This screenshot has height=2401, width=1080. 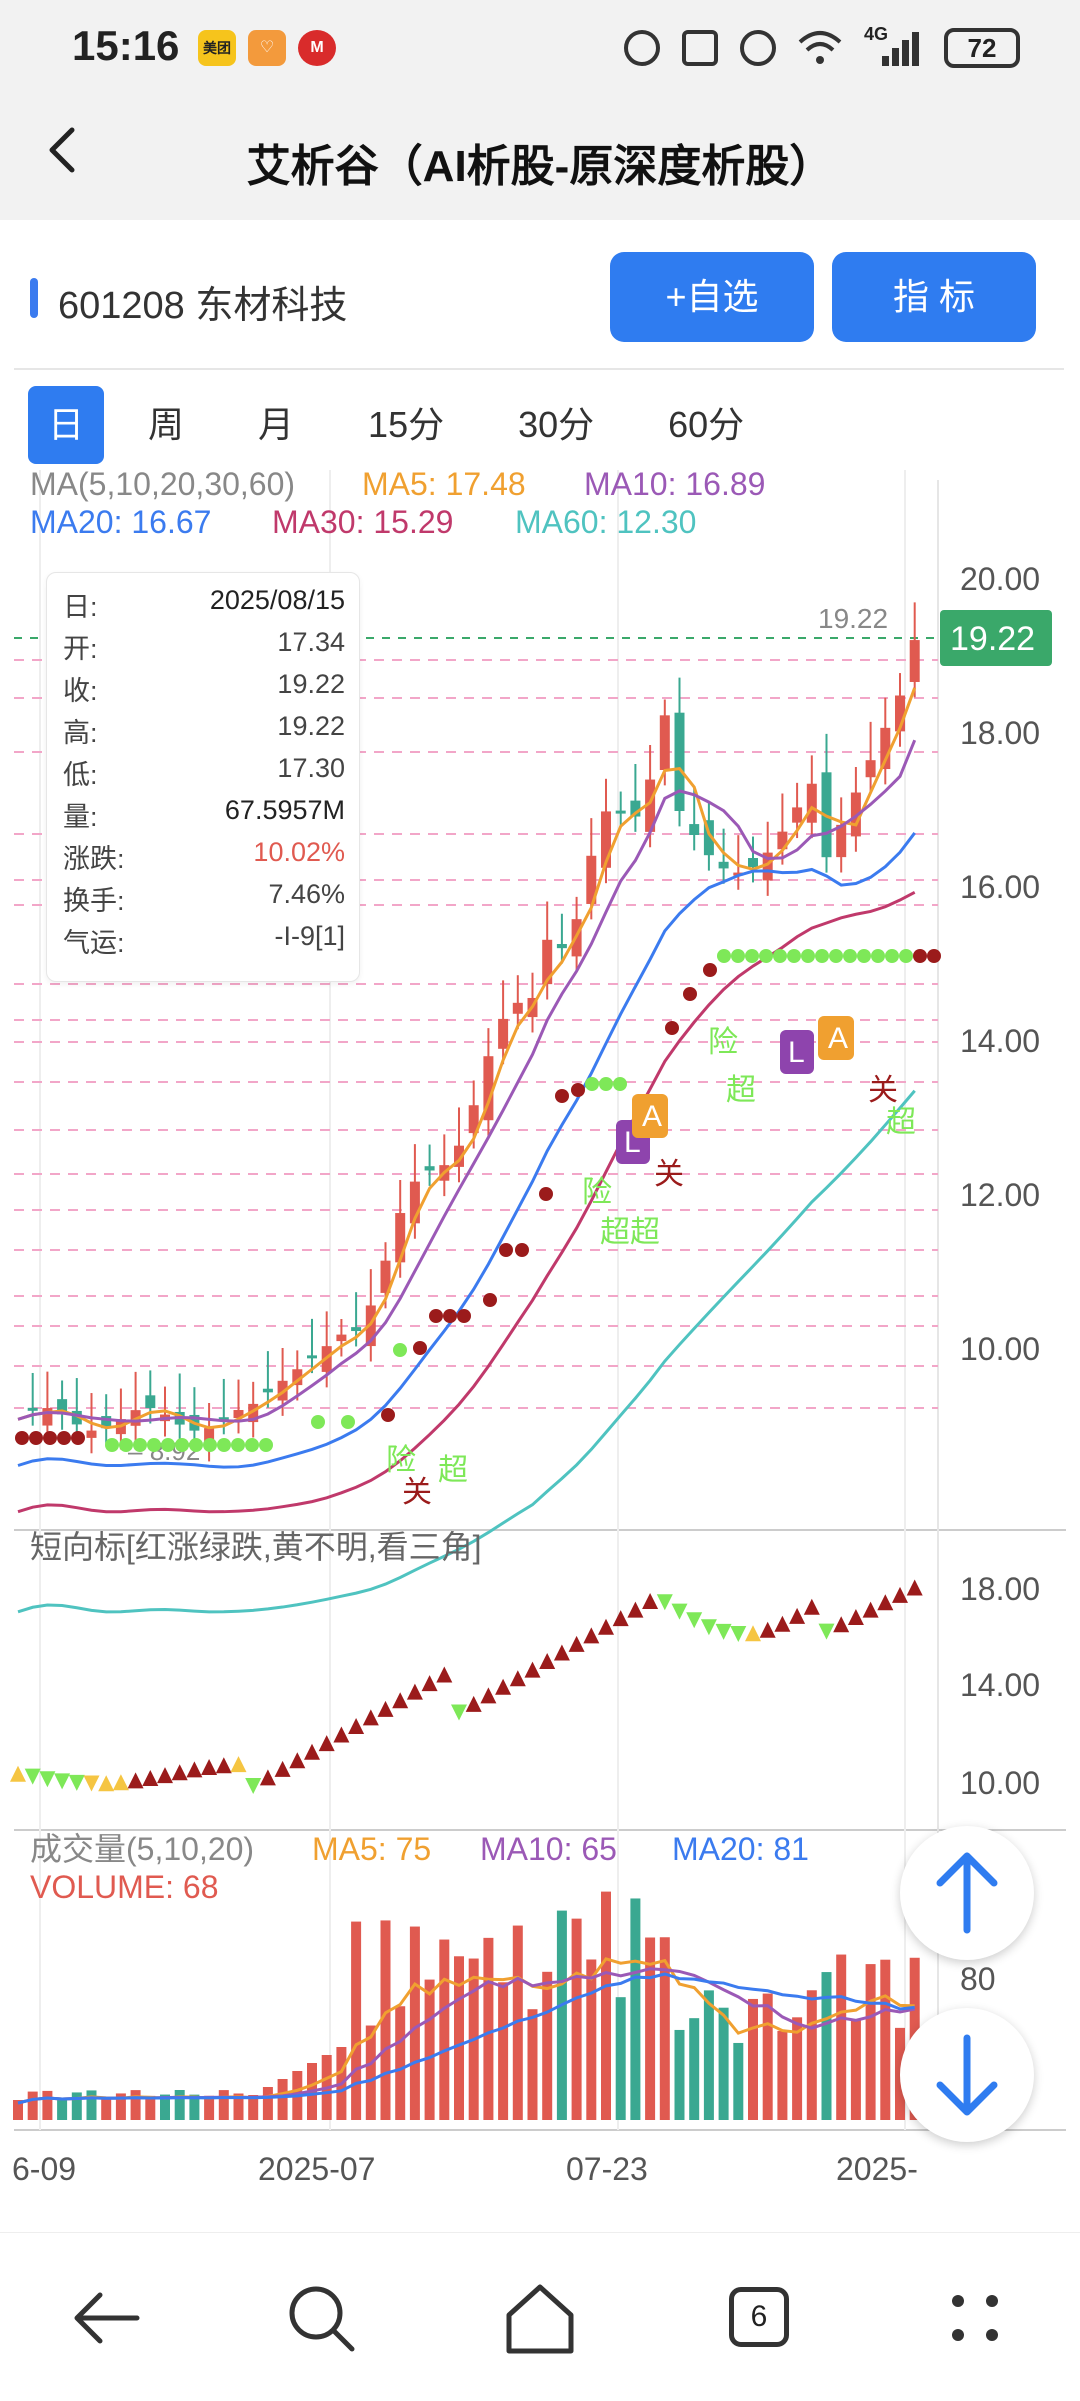 What do you see at coordinates (853, 618) in the screenshot?
I see `high-price-label: 19.22` at bounding box center [853, 618].